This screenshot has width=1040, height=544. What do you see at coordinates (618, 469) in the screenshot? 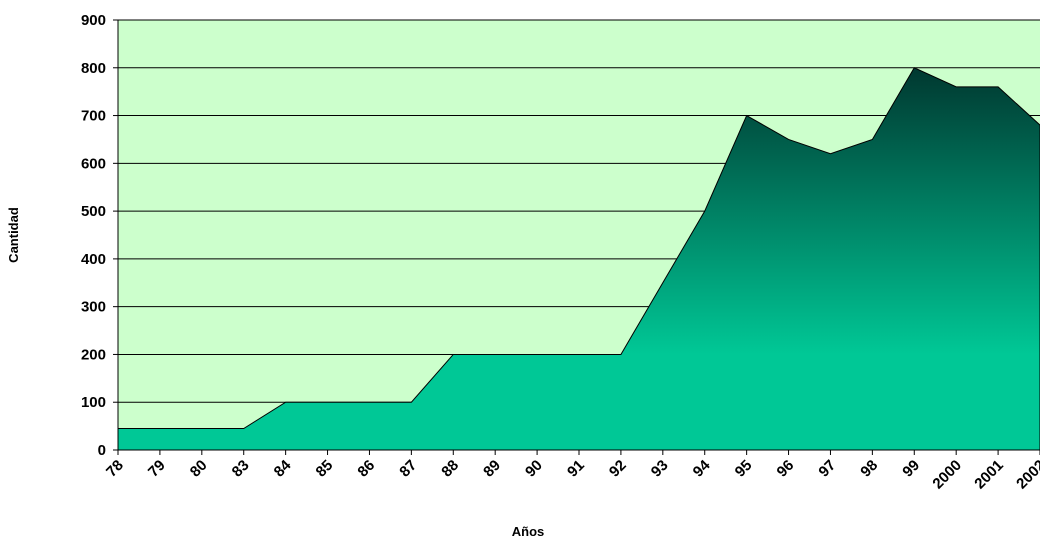
I see `x-tick-label: 92` at bounding box center [618, 469].